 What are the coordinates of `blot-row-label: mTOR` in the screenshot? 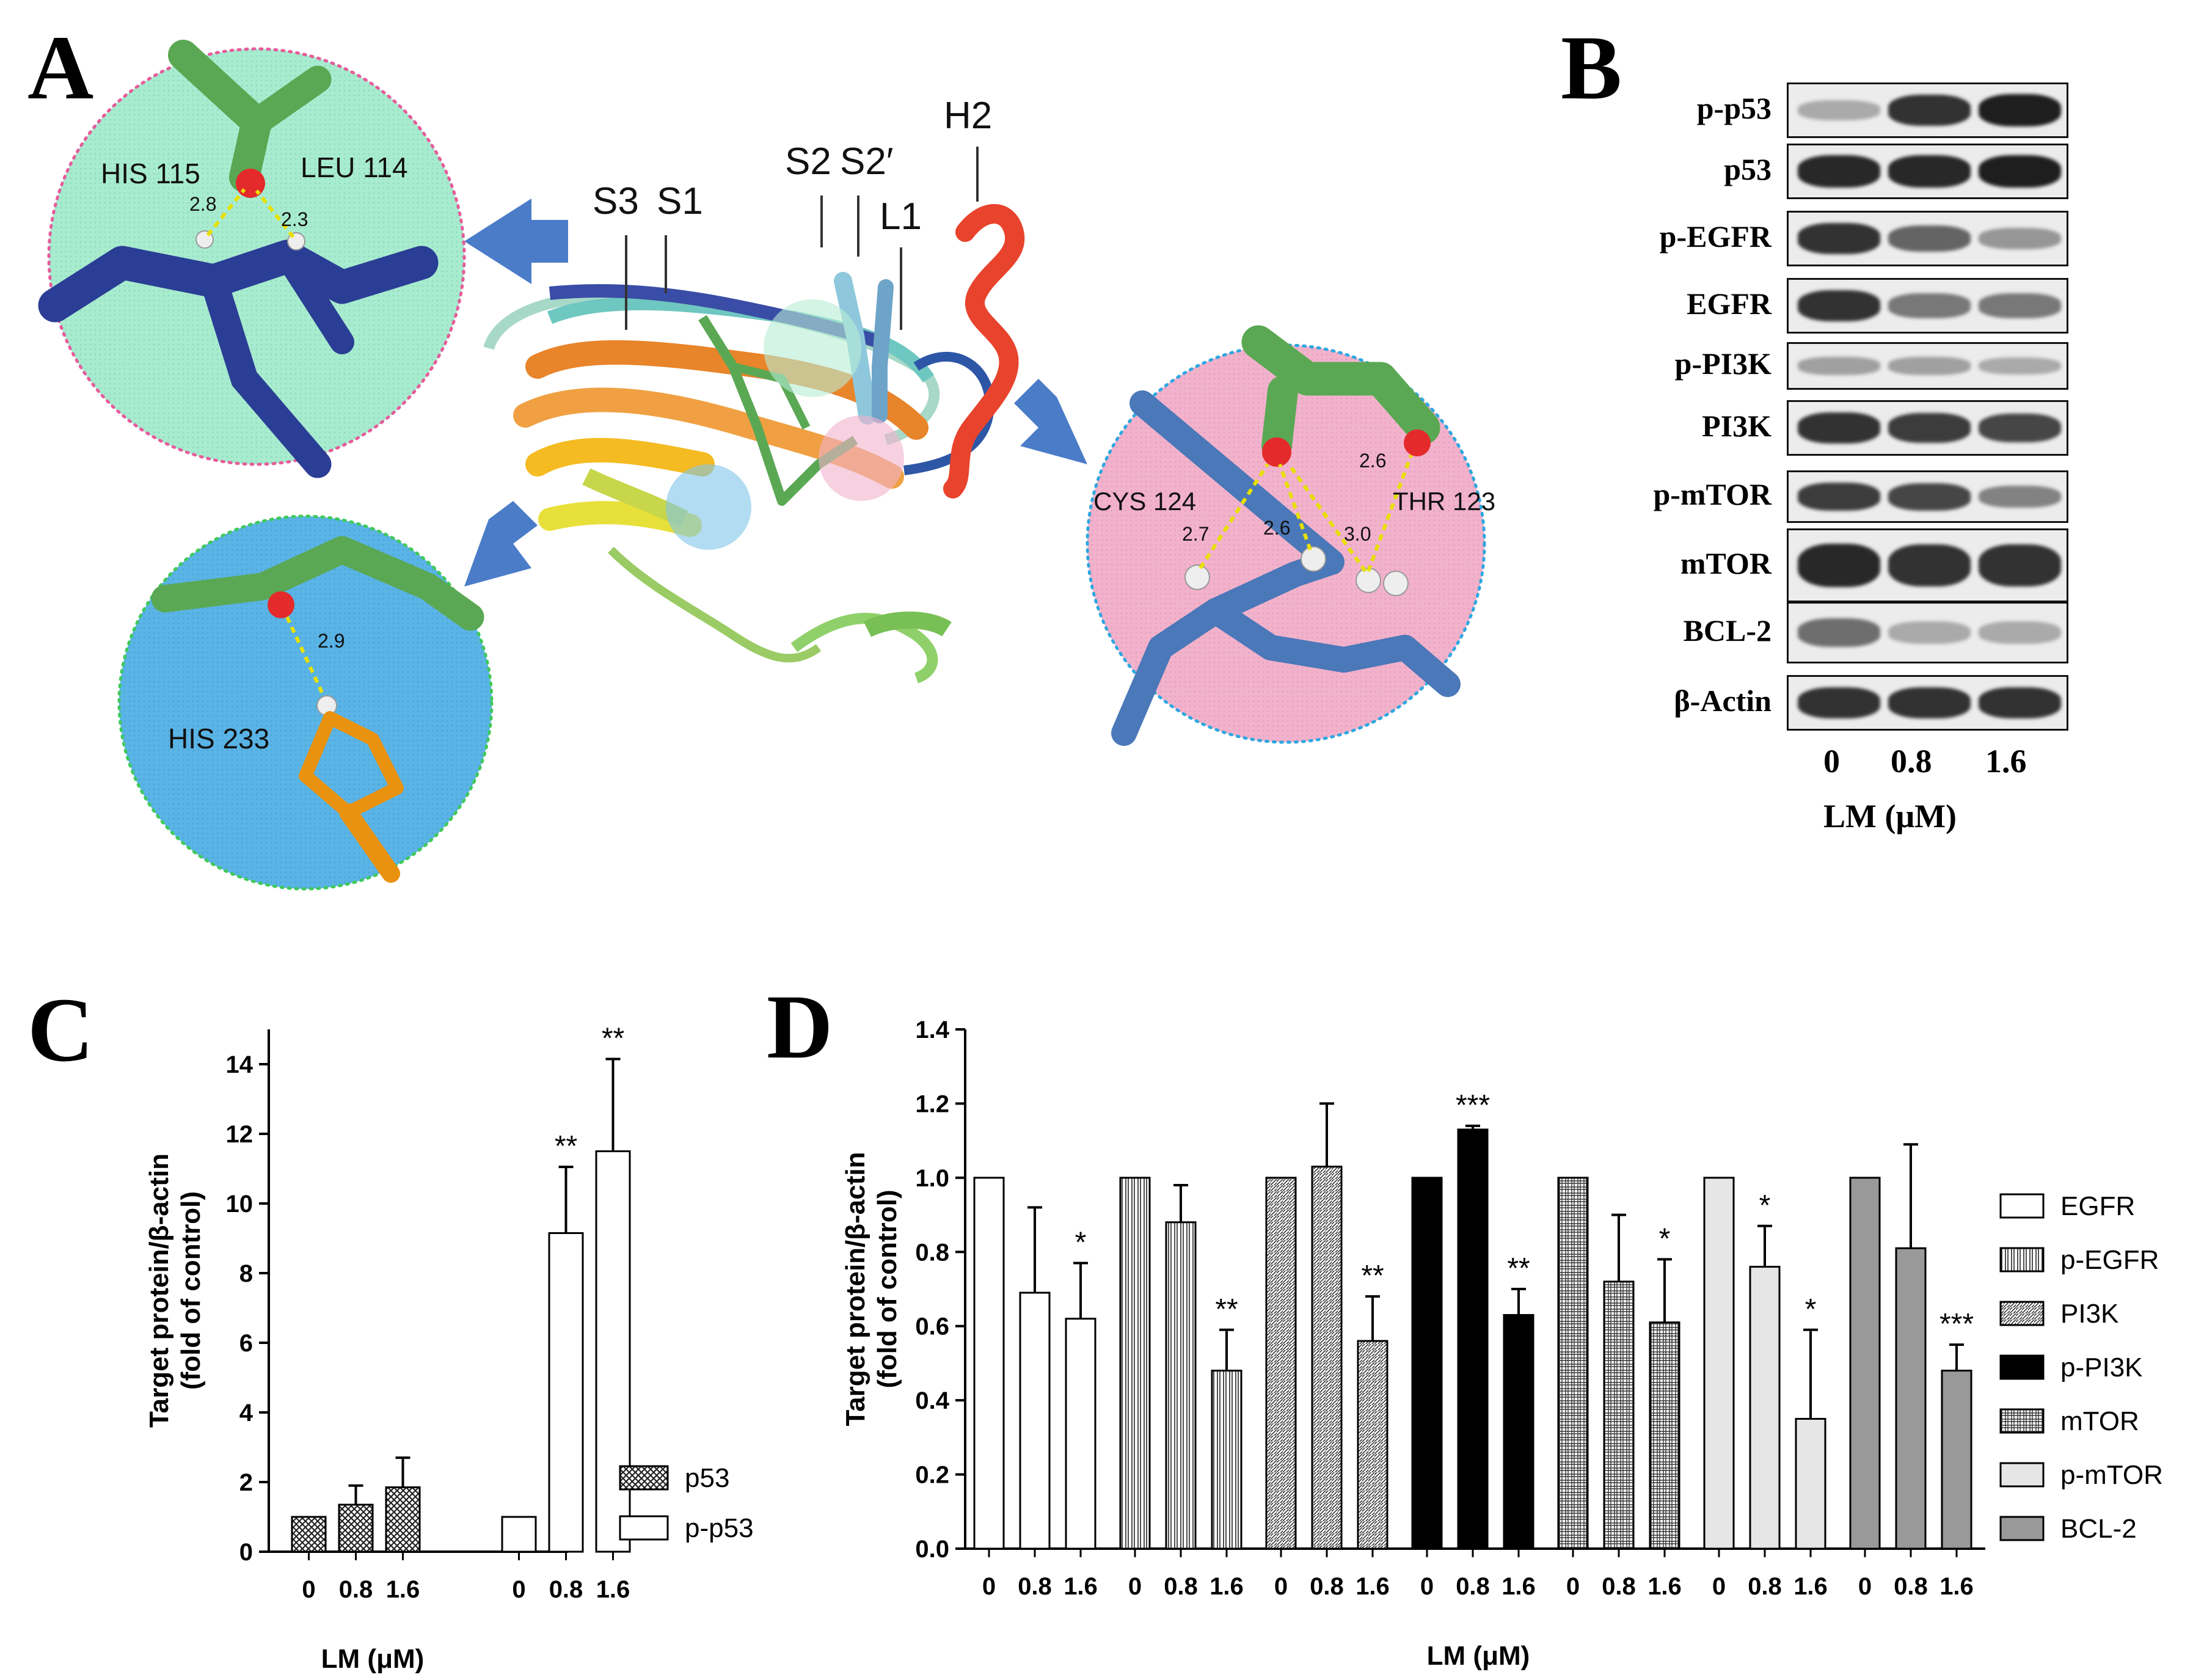 It's located at (1726, 563).